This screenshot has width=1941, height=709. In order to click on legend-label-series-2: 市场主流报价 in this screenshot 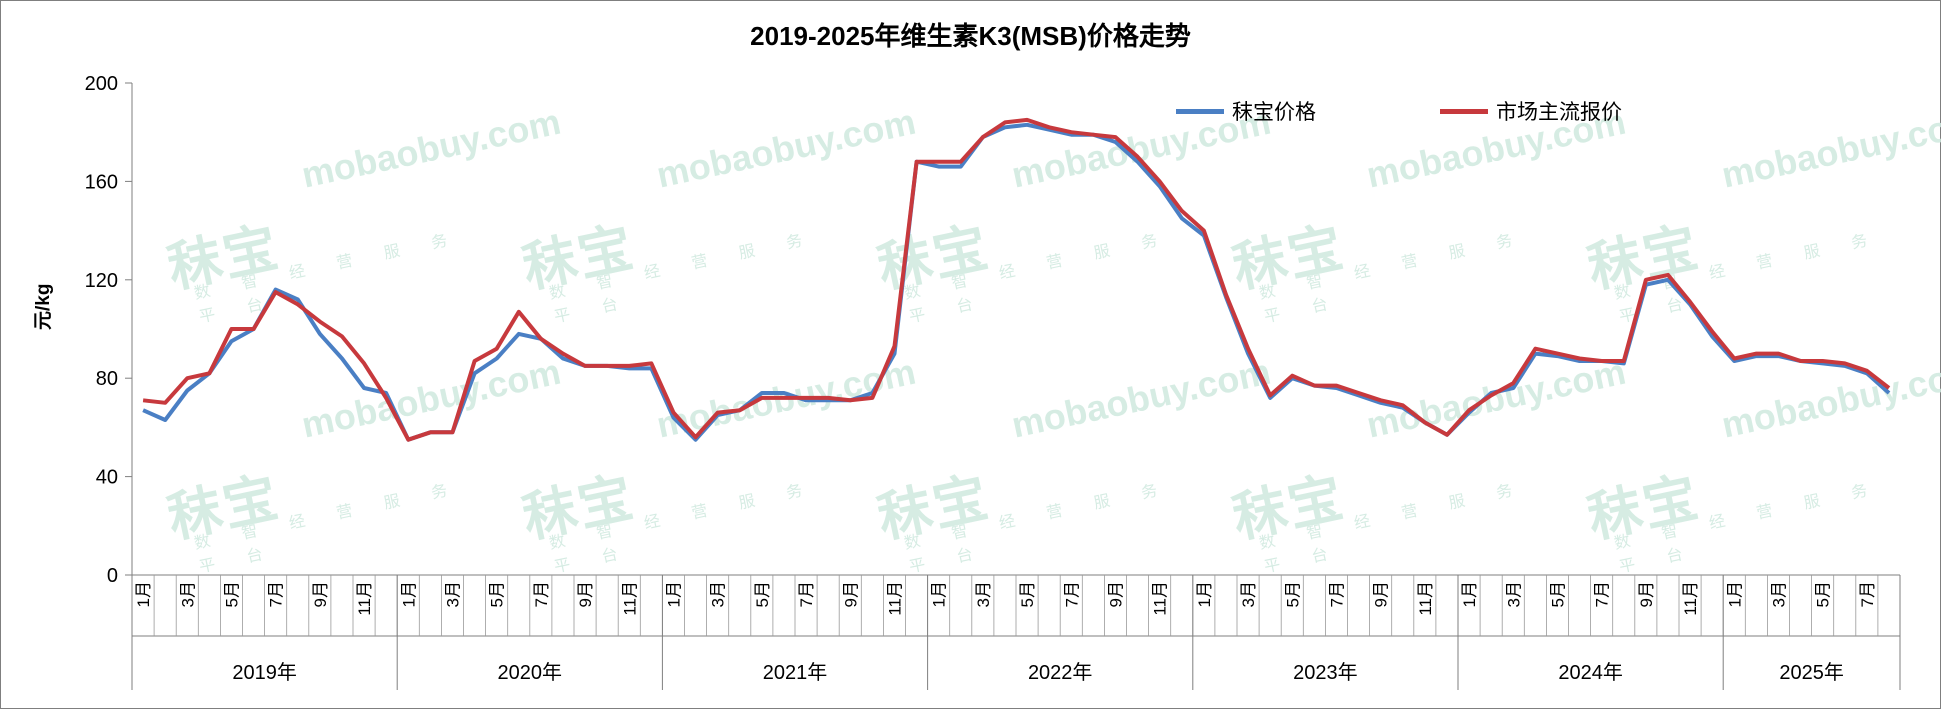, I will do `click(1559, 112)`.